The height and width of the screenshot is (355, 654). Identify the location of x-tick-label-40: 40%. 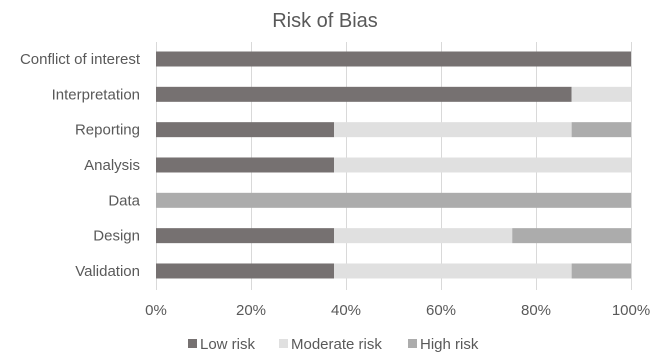
(346, 310).